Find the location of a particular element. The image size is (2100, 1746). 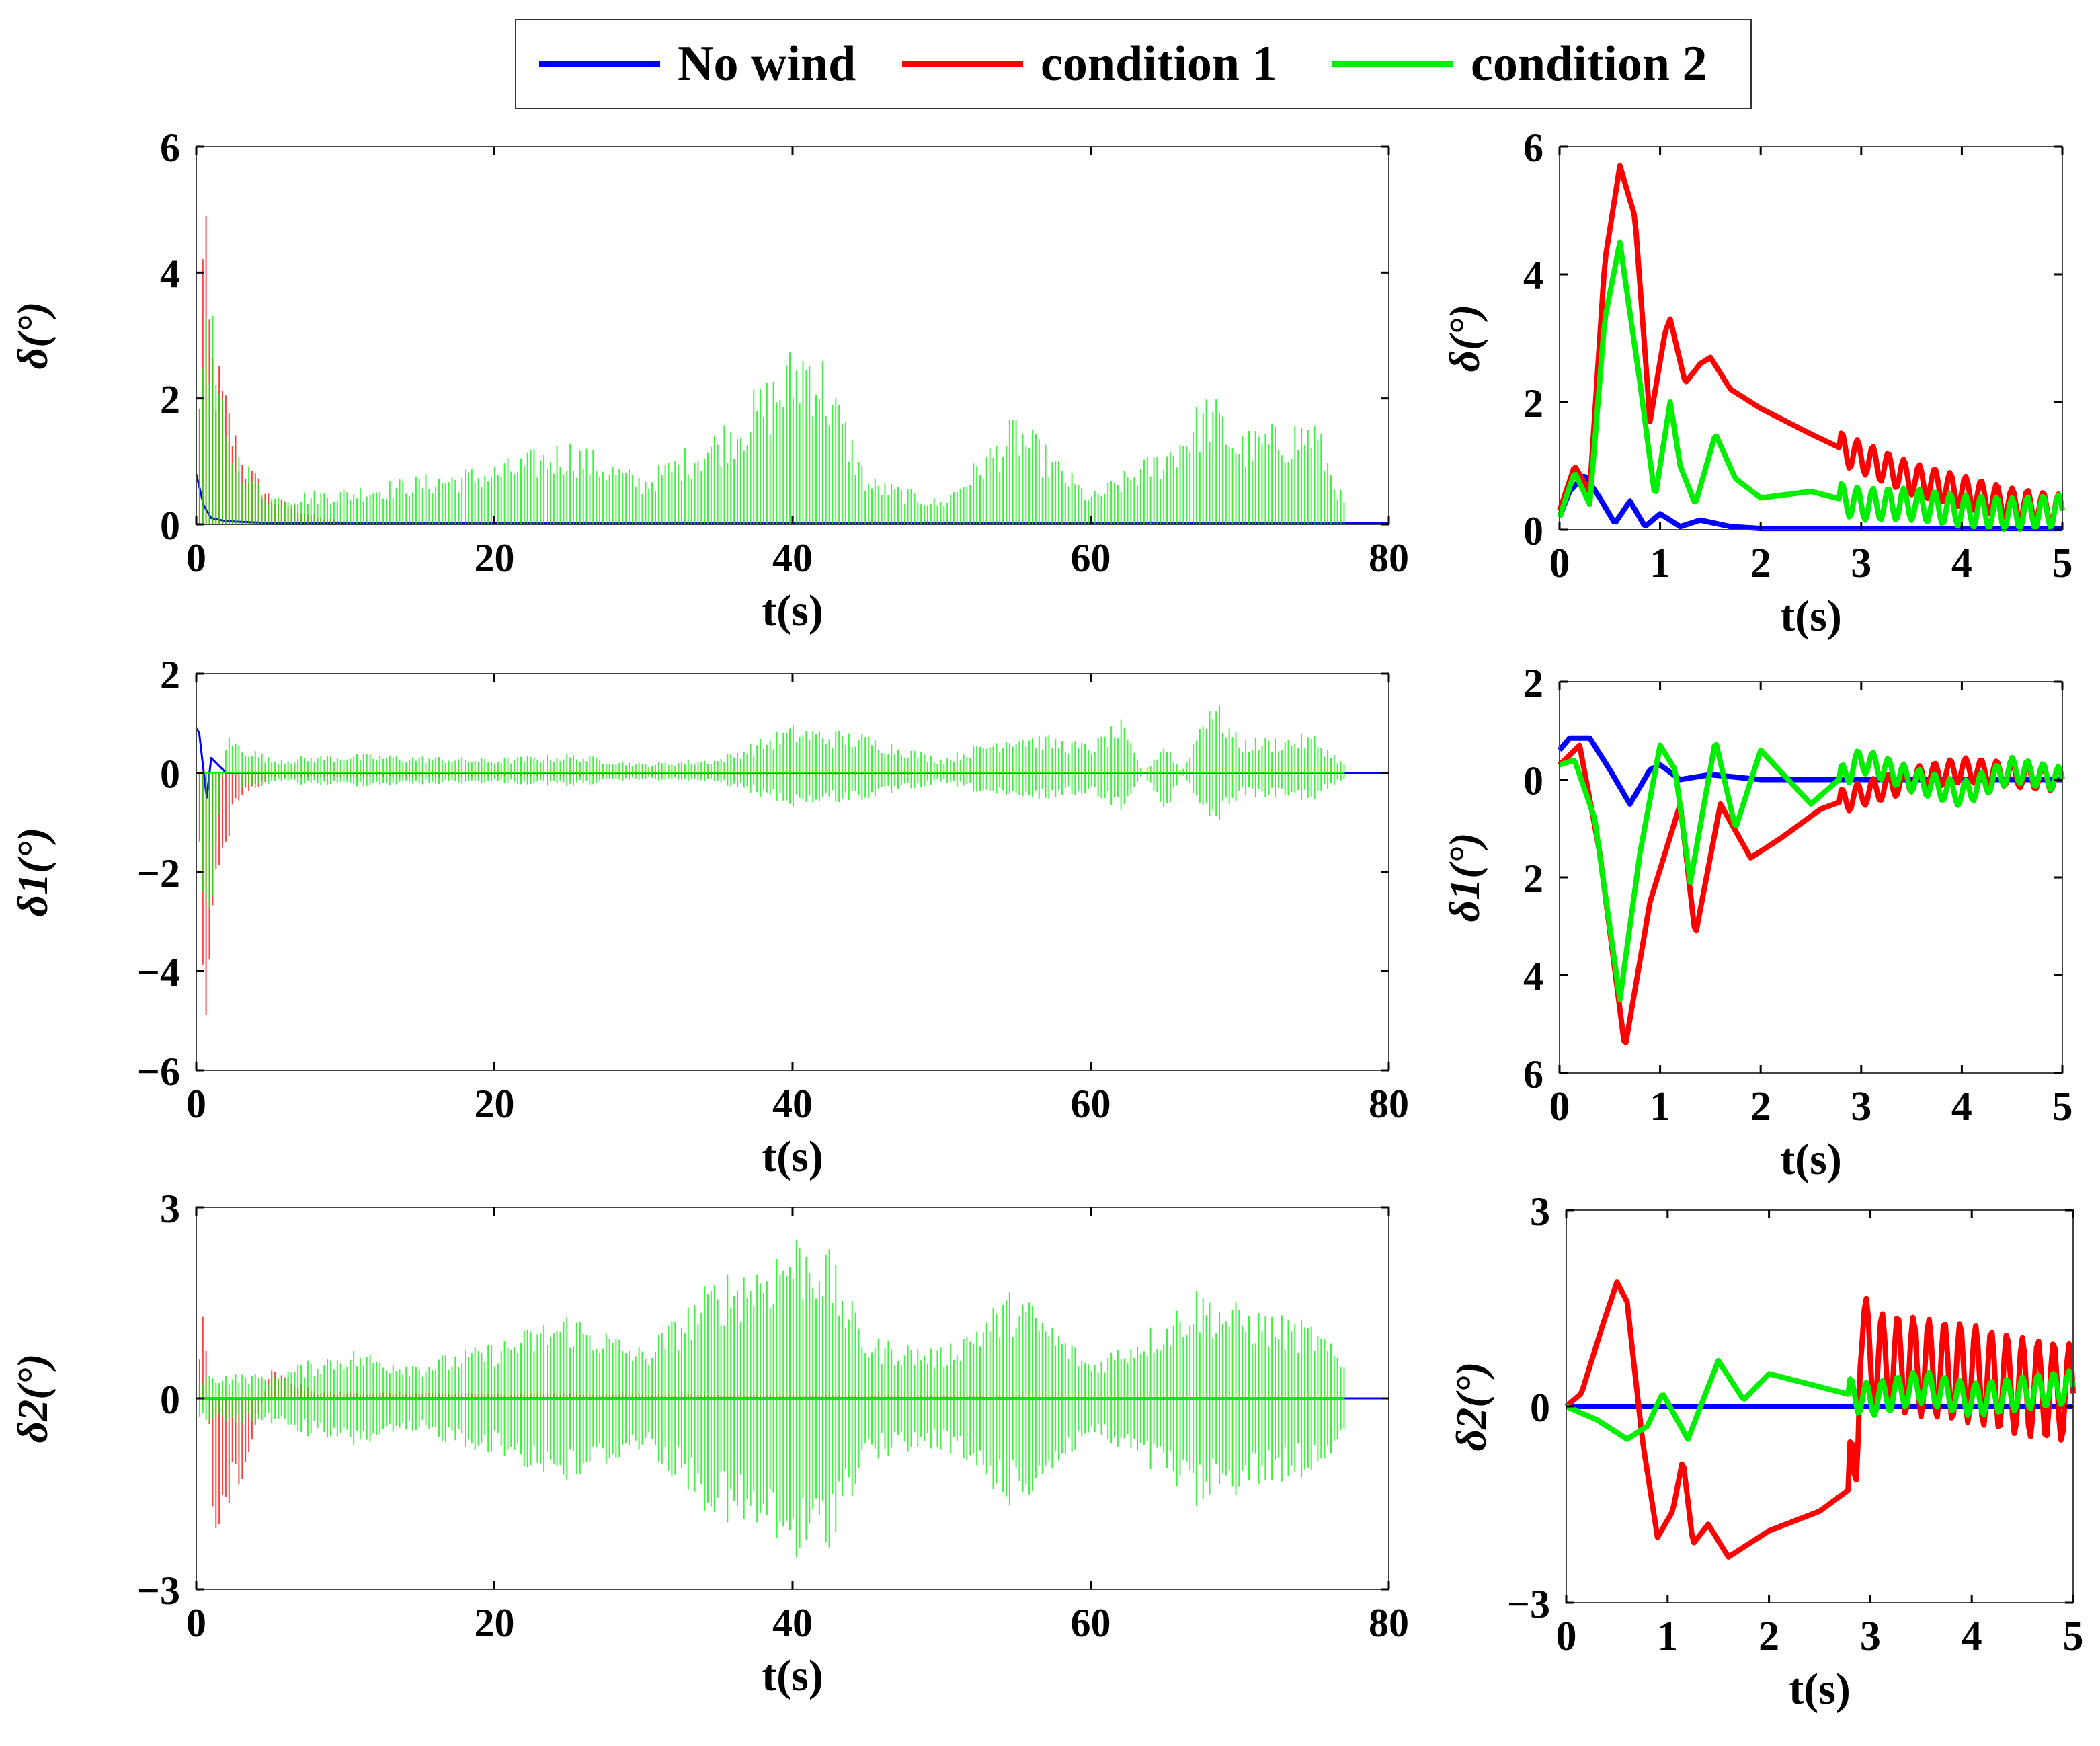

legend-item-condition-1: condition 1 is located at coordinates (1089, 64).